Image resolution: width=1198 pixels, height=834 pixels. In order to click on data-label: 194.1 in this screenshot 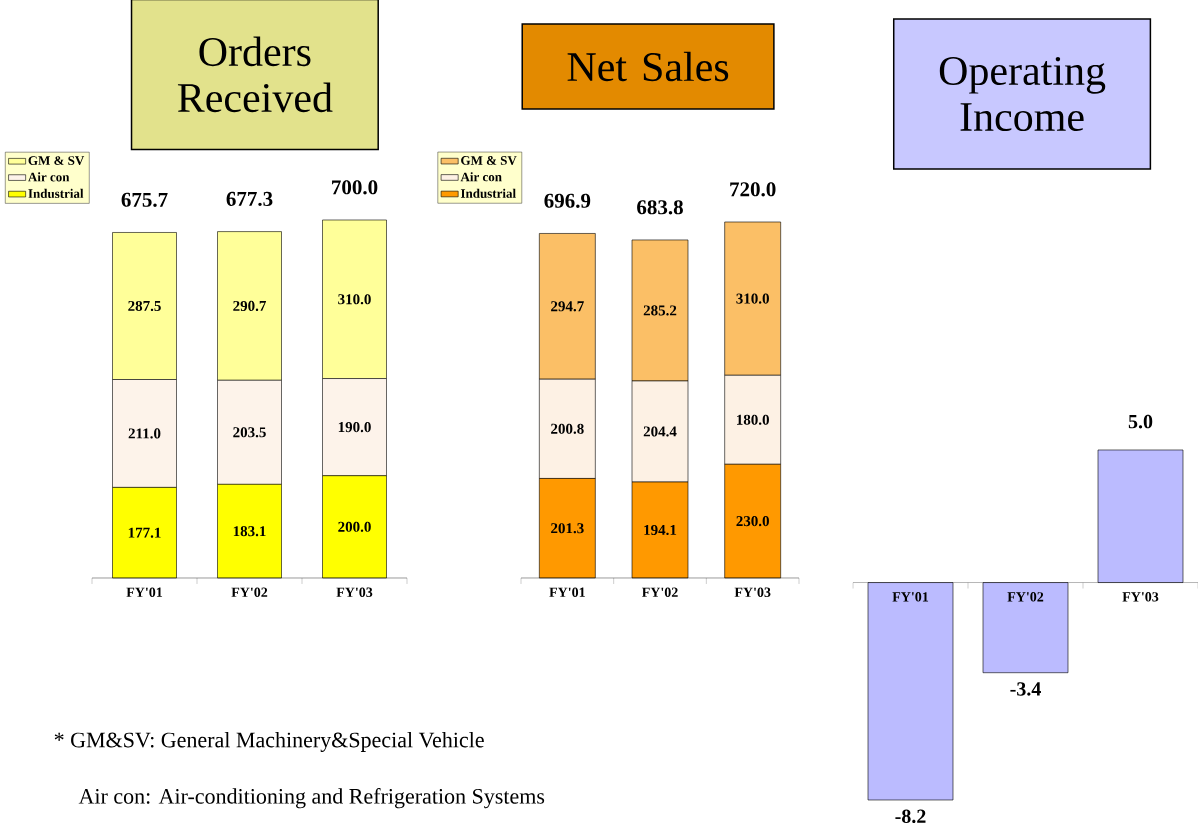, I will do `click(660, 530)`.